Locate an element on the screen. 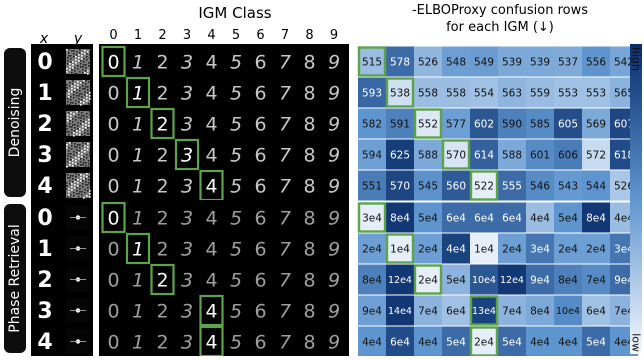 The width and height of the screenshot is (644, 360). confusion-value: 570 is located at coordinates (456, 156).